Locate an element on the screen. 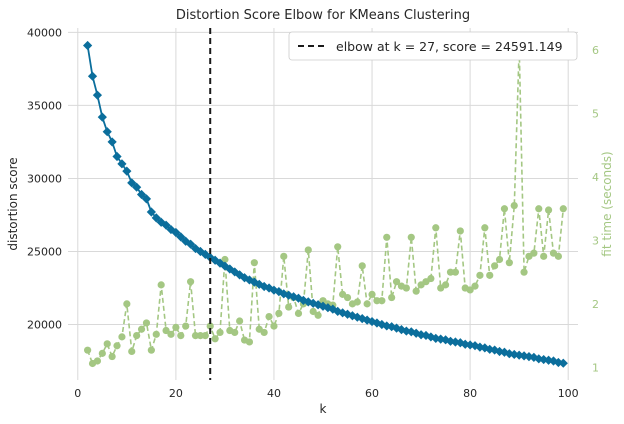 The width and height of the screenshot is (624, 424). y-axis-title: distortion score is located at coordinates (13, 203).